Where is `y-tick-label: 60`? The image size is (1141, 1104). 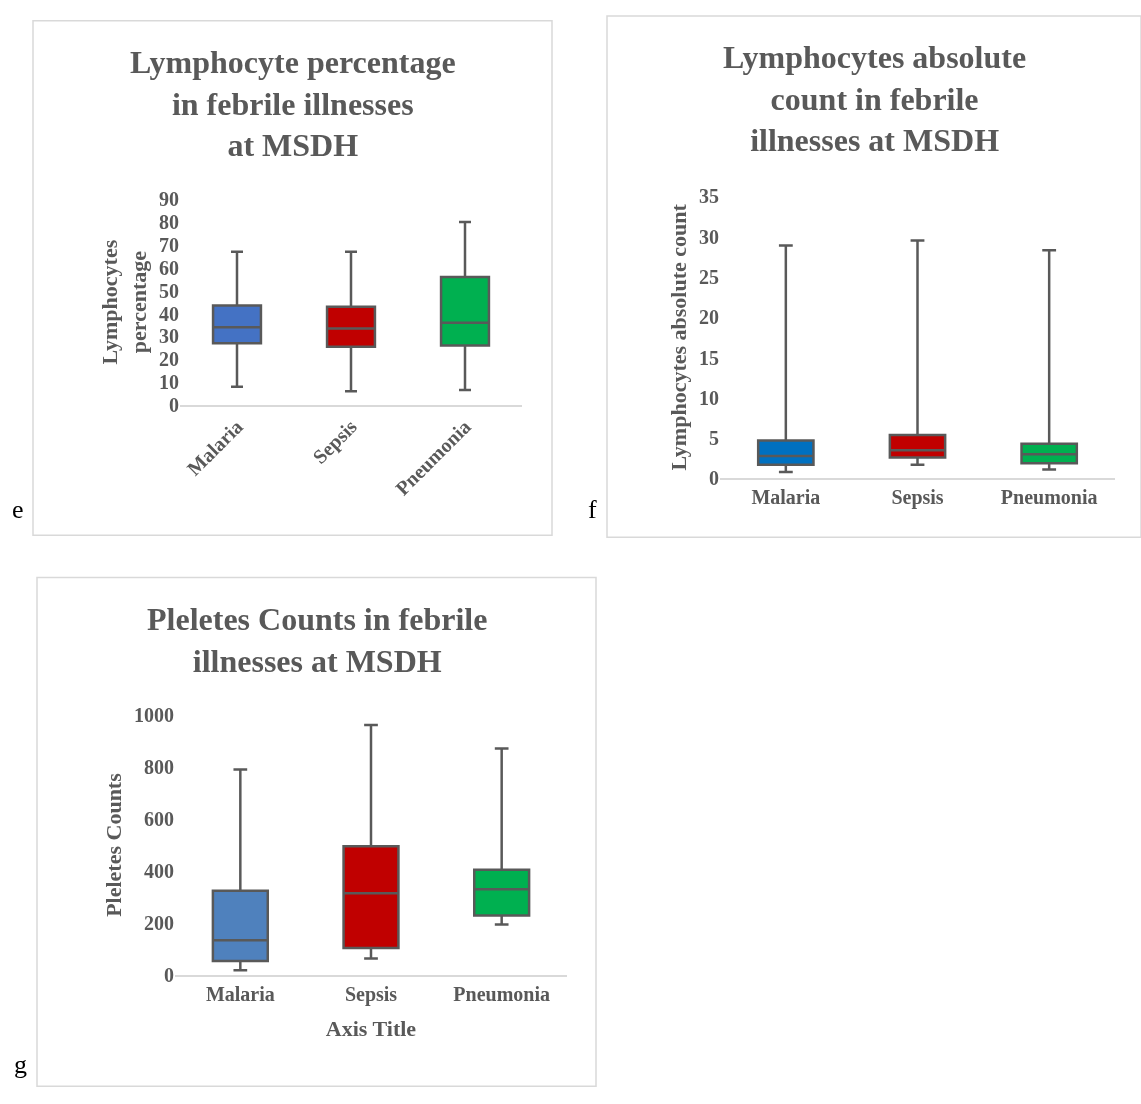
y-tick-label: 60 is located at coordinates (169, 267).